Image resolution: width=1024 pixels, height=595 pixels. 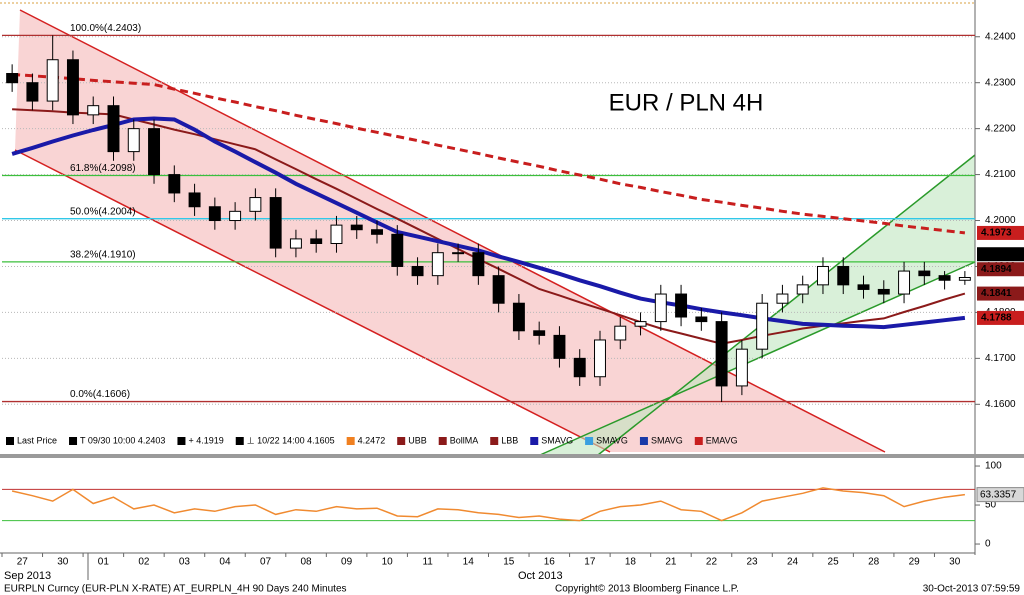 I want to click on month-label: Sep 2013, so click(x=27, y=576).